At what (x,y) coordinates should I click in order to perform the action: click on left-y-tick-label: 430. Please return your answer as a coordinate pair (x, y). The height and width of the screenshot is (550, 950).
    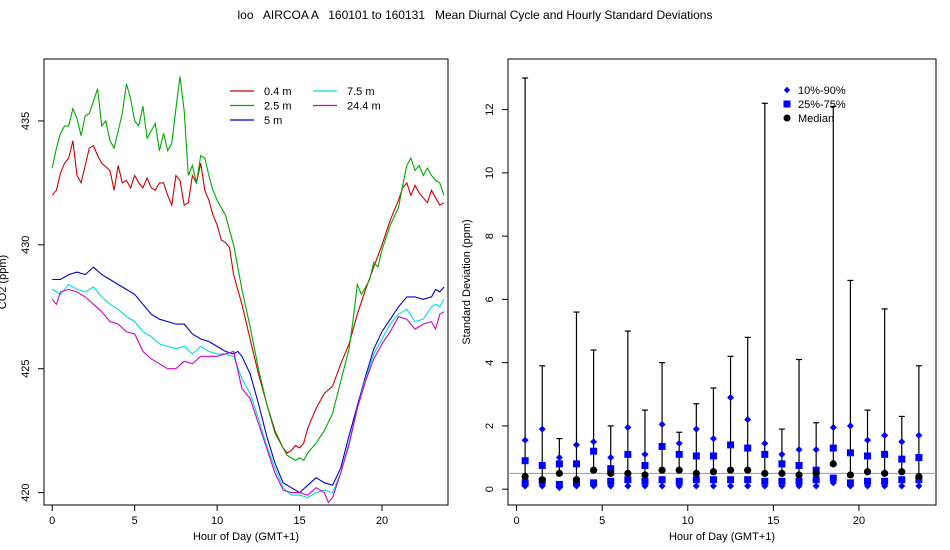
    Looking at the image, I should click on (26, 245).